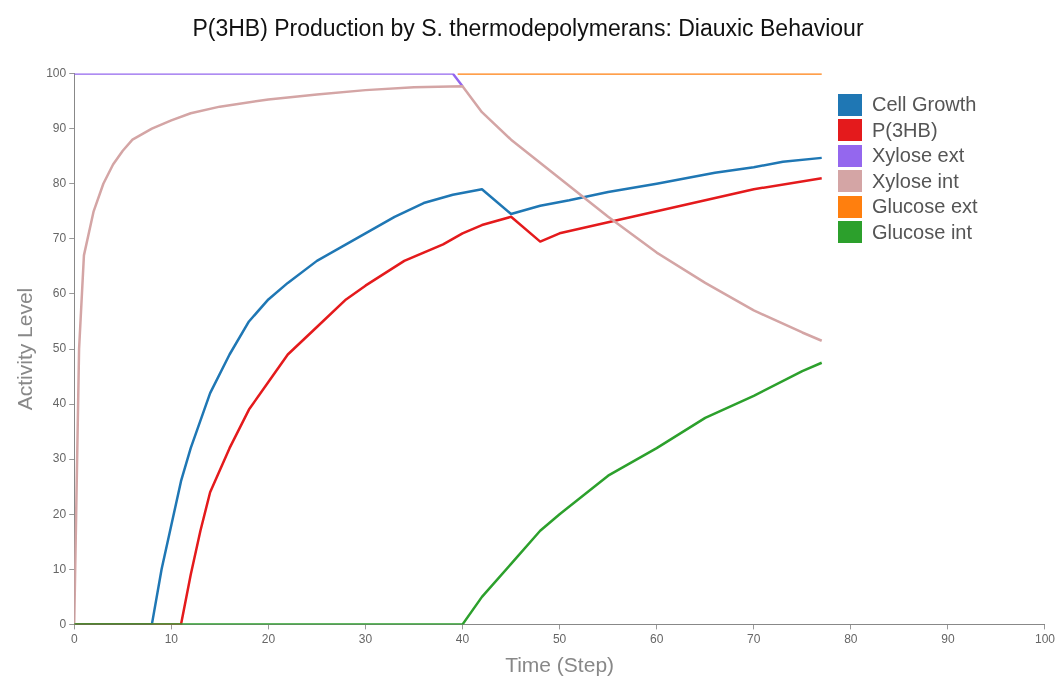 The height and width of the screenshot is (689, 1058). I want to click on legend-label: Xylose int, so click(915, 181).